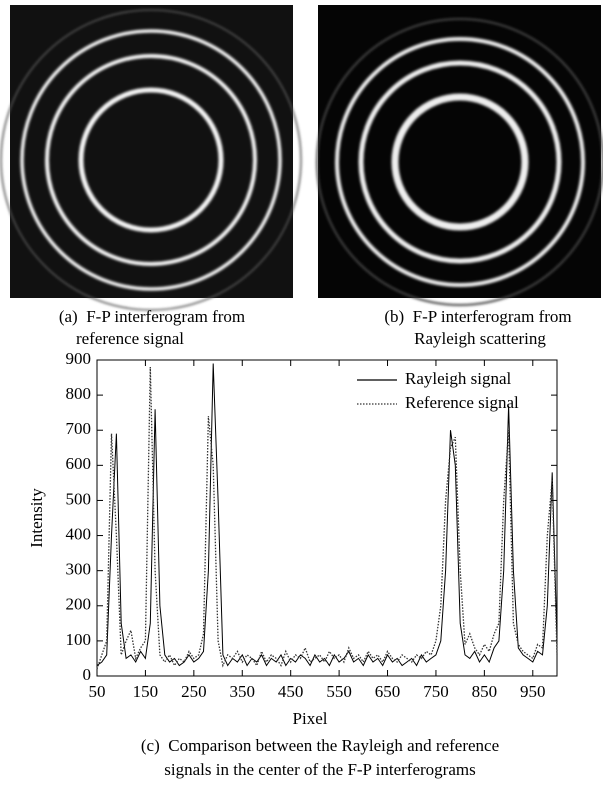 This screenshot has height=787, width=603. Describe the element at coordinates (79, 393) in the screenshot. I see `y-tick-label: 800` at that location.